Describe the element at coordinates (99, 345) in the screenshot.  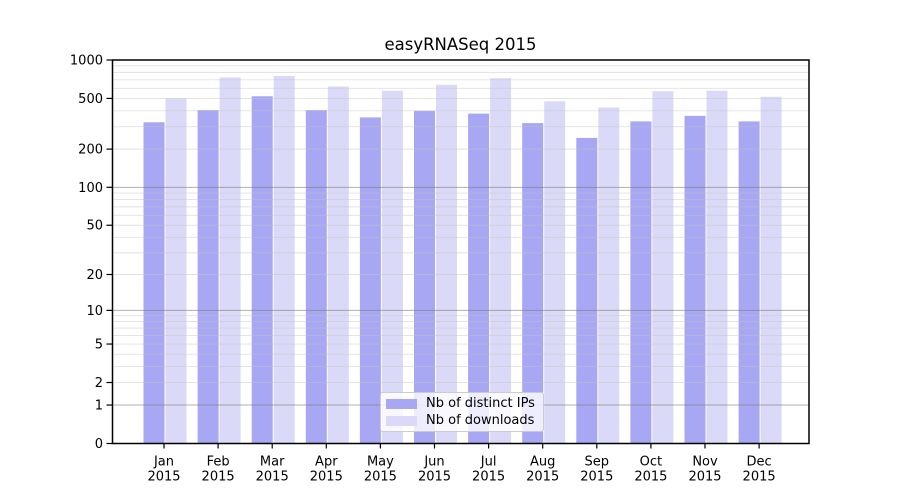
I see `y-tick-label: 5` at that location.